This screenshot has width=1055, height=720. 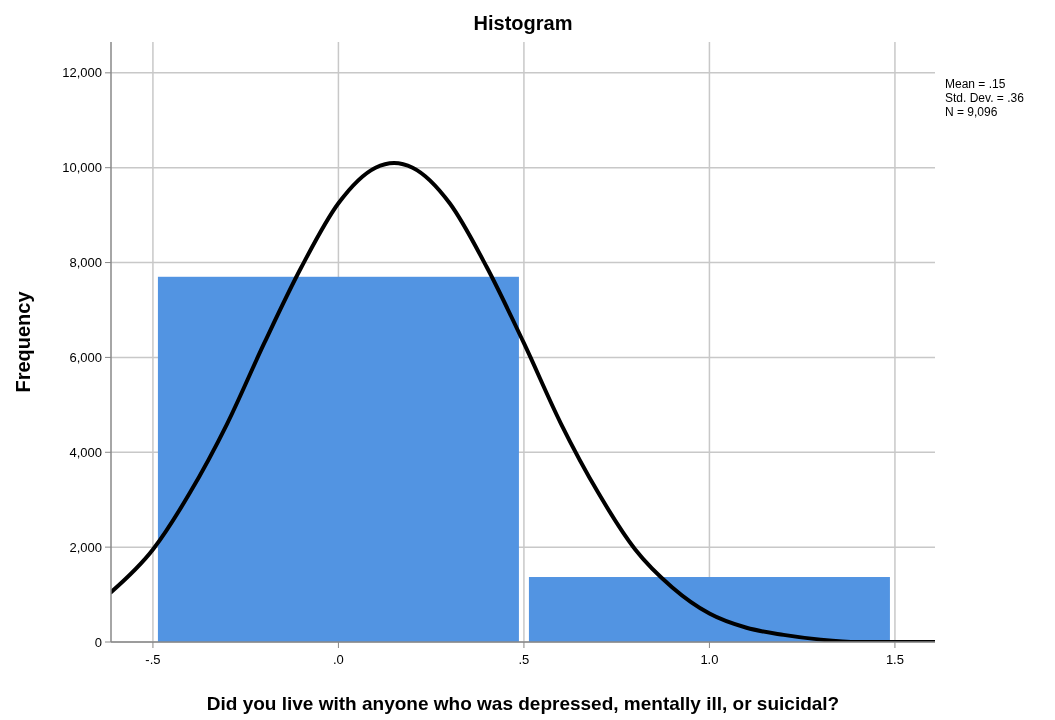 What do you see at coordinates (985, 98) in the screenshot?
I see `text: Std. Dev. = .36` at bounding box center [985, 98].